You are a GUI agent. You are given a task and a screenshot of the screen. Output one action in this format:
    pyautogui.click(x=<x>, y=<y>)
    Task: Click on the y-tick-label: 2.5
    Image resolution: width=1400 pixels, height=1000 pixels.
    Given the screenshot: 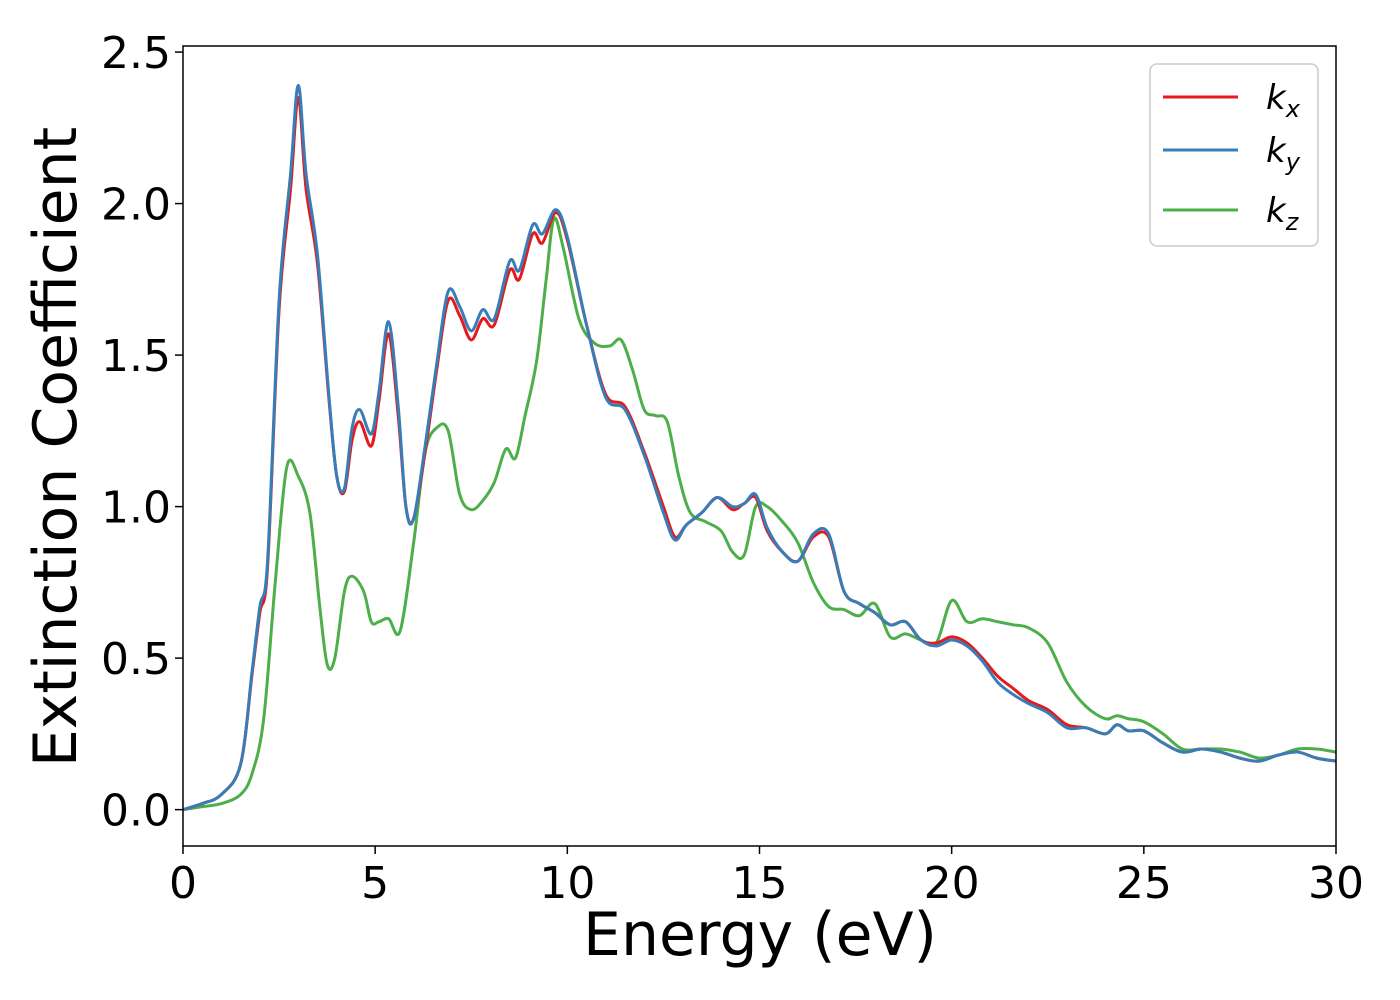 What is the action you would take?
    pyautogui.click(x=136, y=53)
    